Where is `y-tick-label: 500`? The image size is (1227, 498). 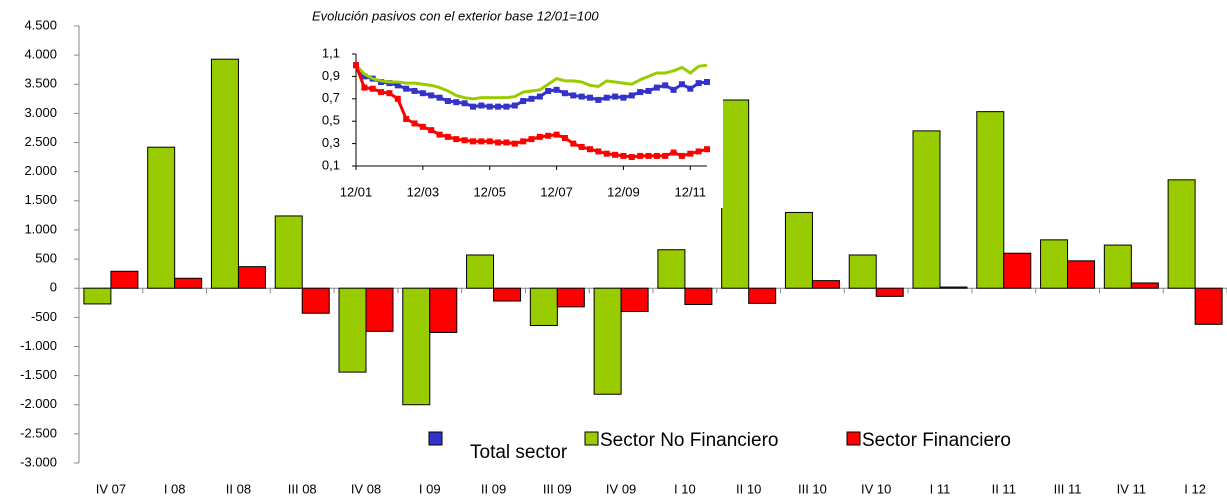 y-tick-label: 500 is located at coordinates (46, 258).